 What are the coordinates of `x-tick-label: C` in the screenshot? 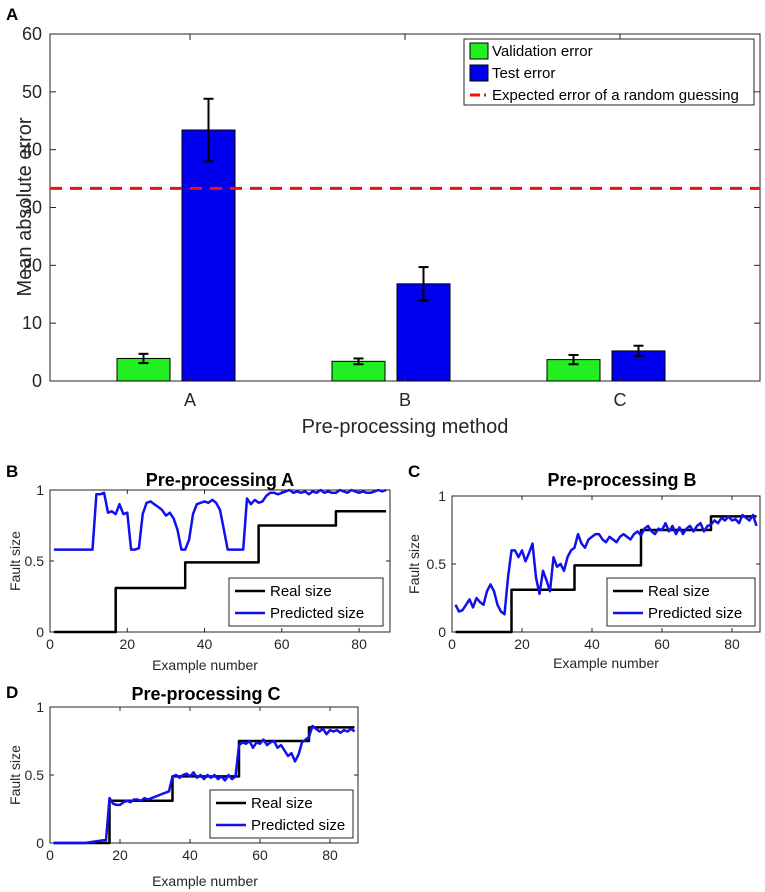 It's located at (620, 400).